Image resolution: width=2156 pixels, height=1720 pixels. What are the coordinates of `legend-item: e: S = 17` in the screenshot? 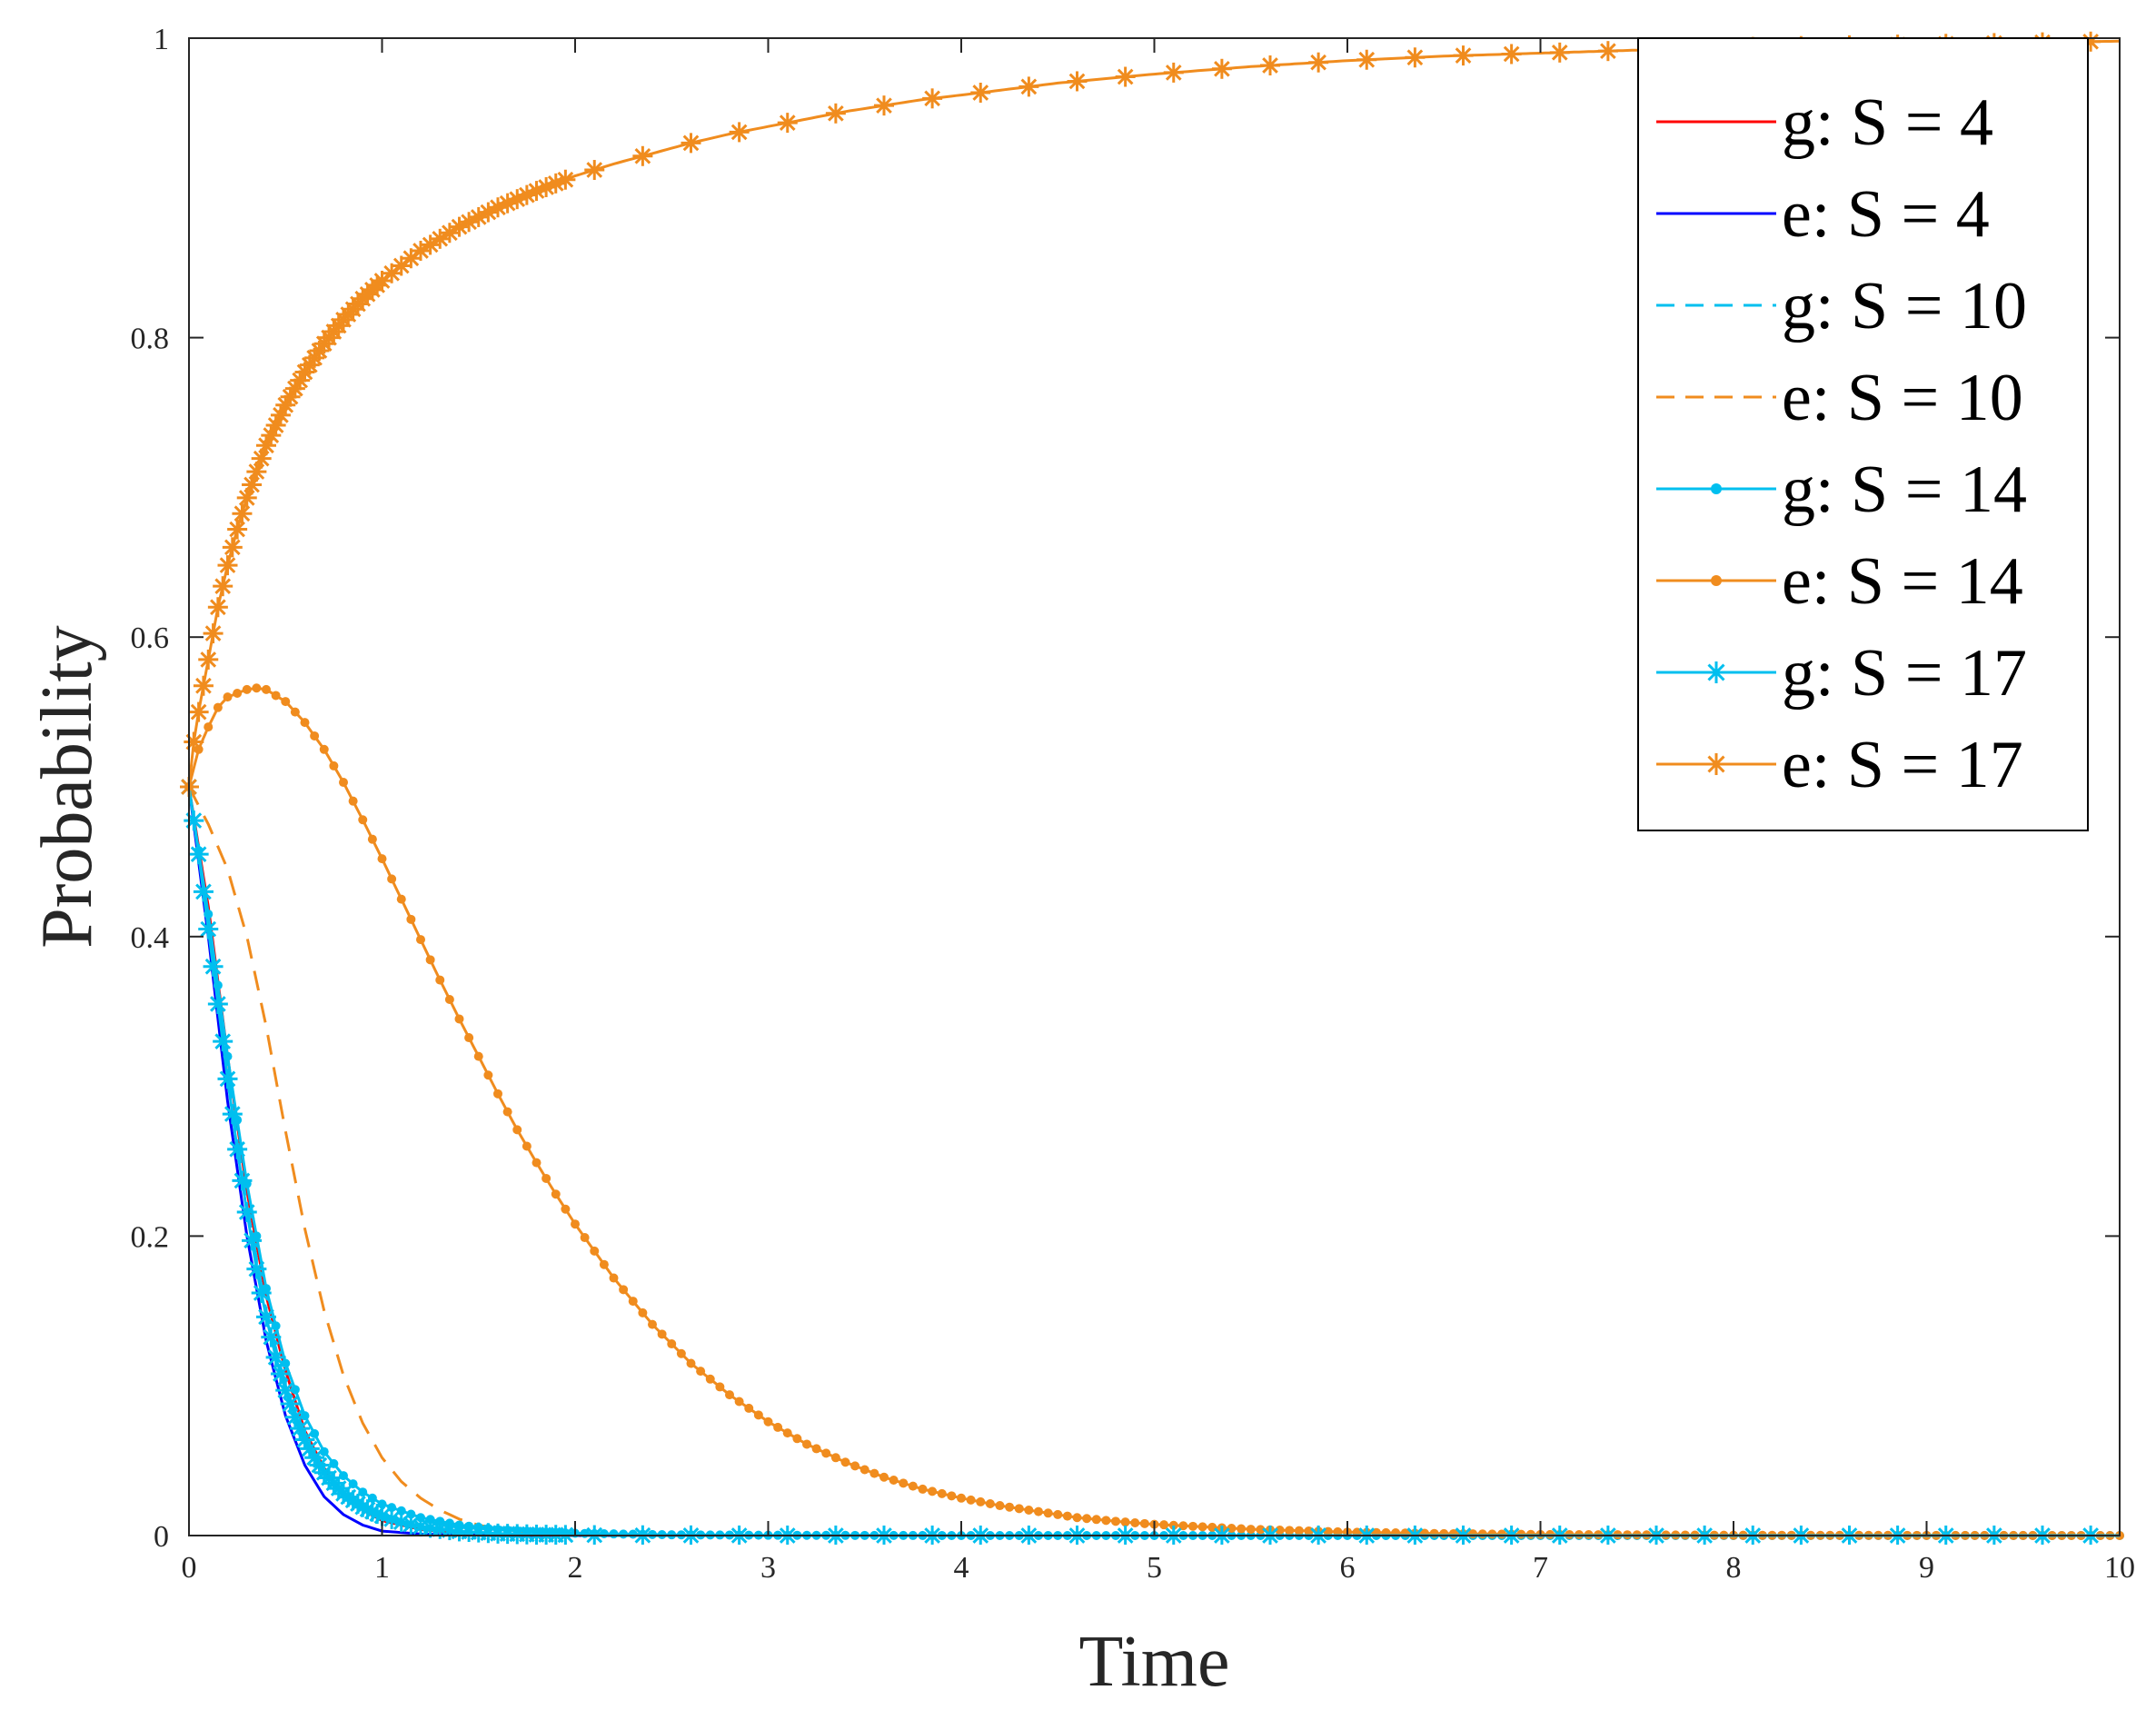 It's located at (1840, 765).